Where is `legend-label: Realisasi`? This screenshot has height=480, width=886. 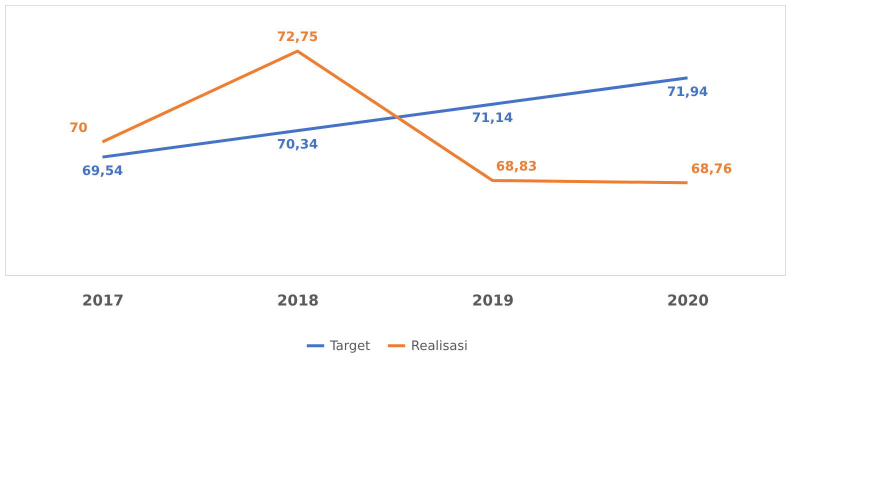
legend-label: Realisasi is located at coordinates (439, 346).